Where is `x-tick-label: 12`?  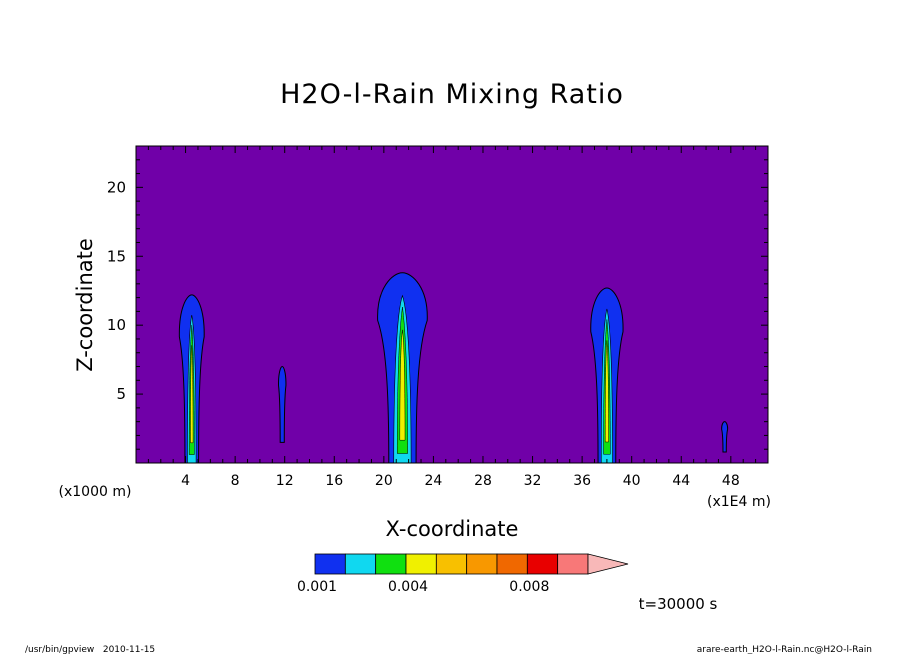
x-tick-label: 12 is located at coordinates (285, 481).